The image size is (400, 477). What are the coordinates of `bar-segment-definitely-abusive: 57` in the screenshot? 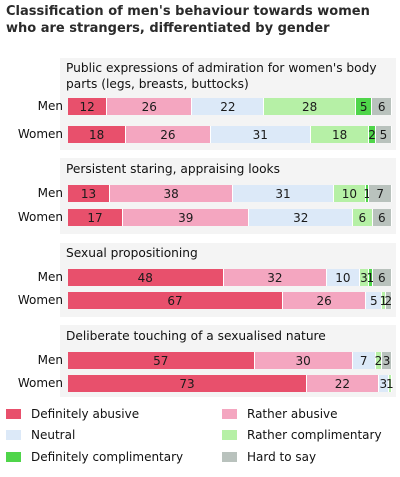 It's located at (161, 360).